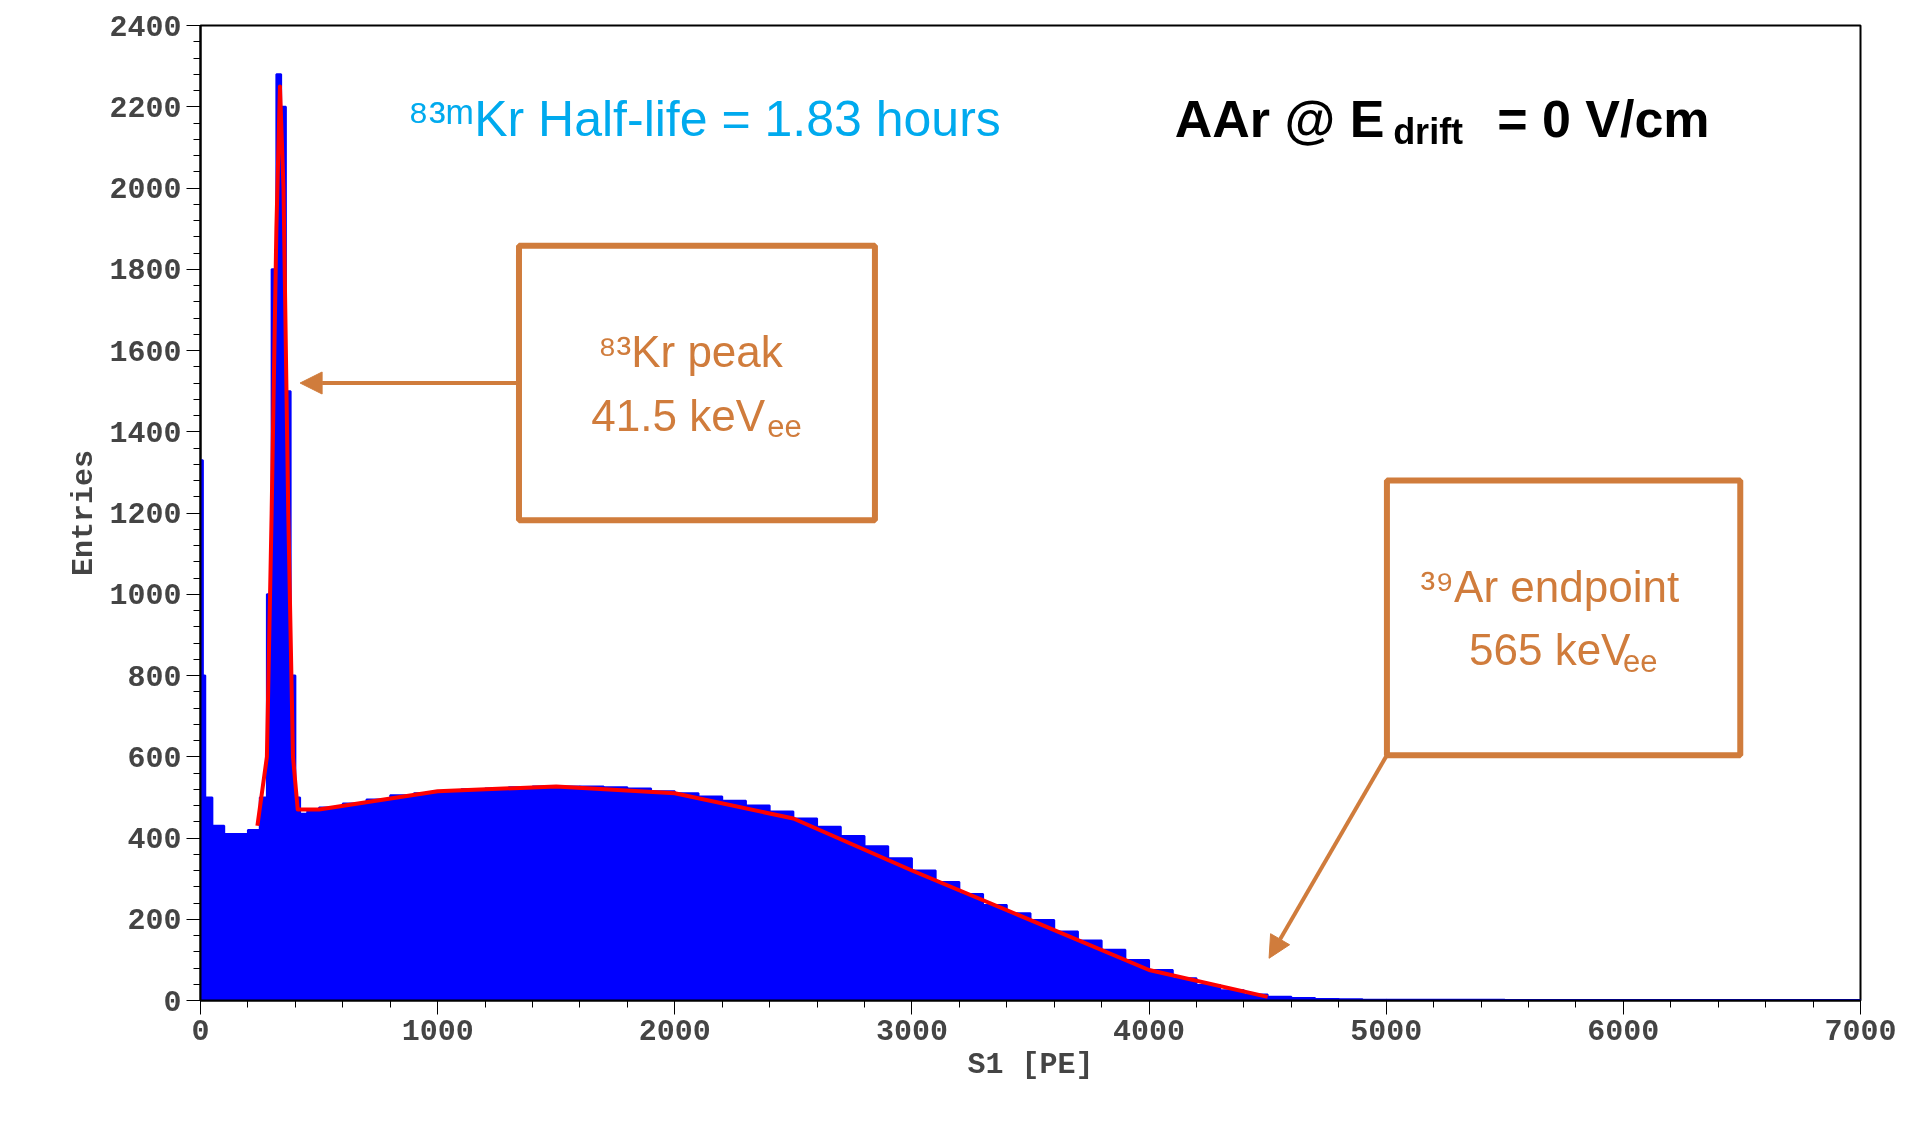  Describe the element at coordinates (84, 513) in the screenshot. I see `y-axis-title: Entries` at that location.